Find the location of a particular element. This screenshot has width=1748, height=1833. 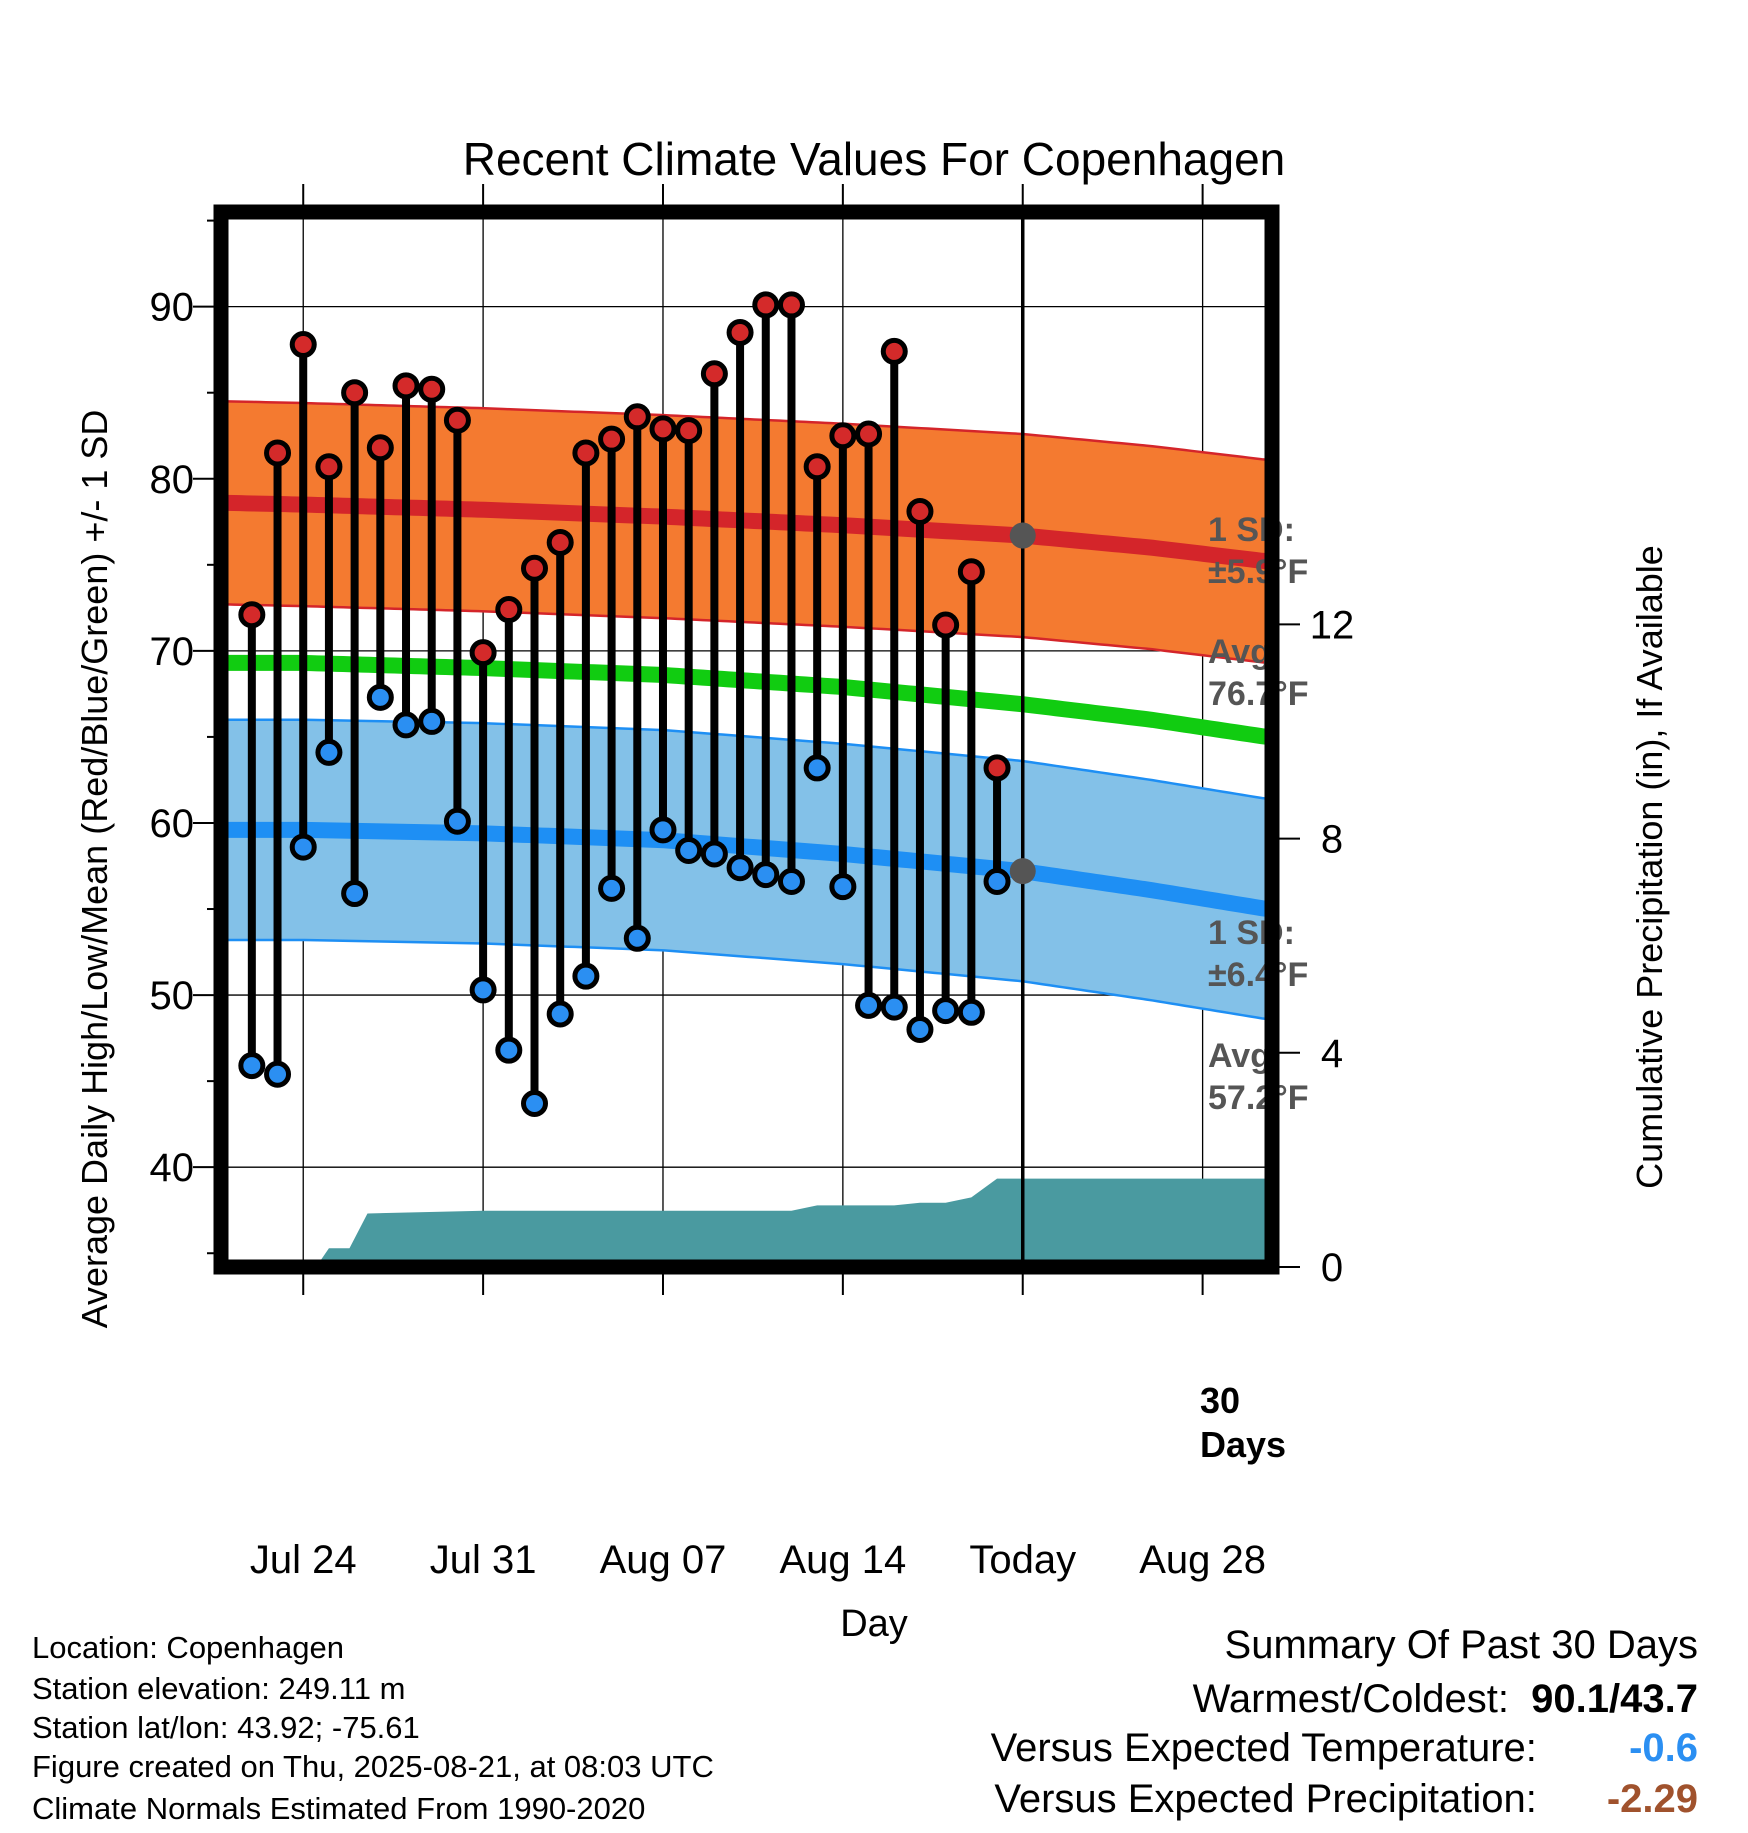

footer-normals: Climate Normals Estimated From 1990-2020 is located at coordinates (339, 1808).